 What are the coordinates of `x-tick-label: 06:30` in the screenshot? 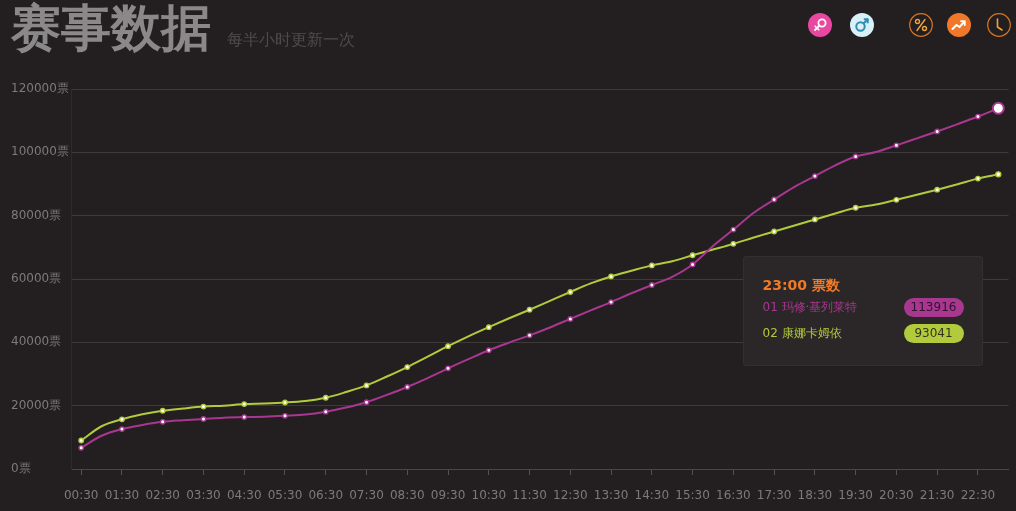 It's located at (326, 495).